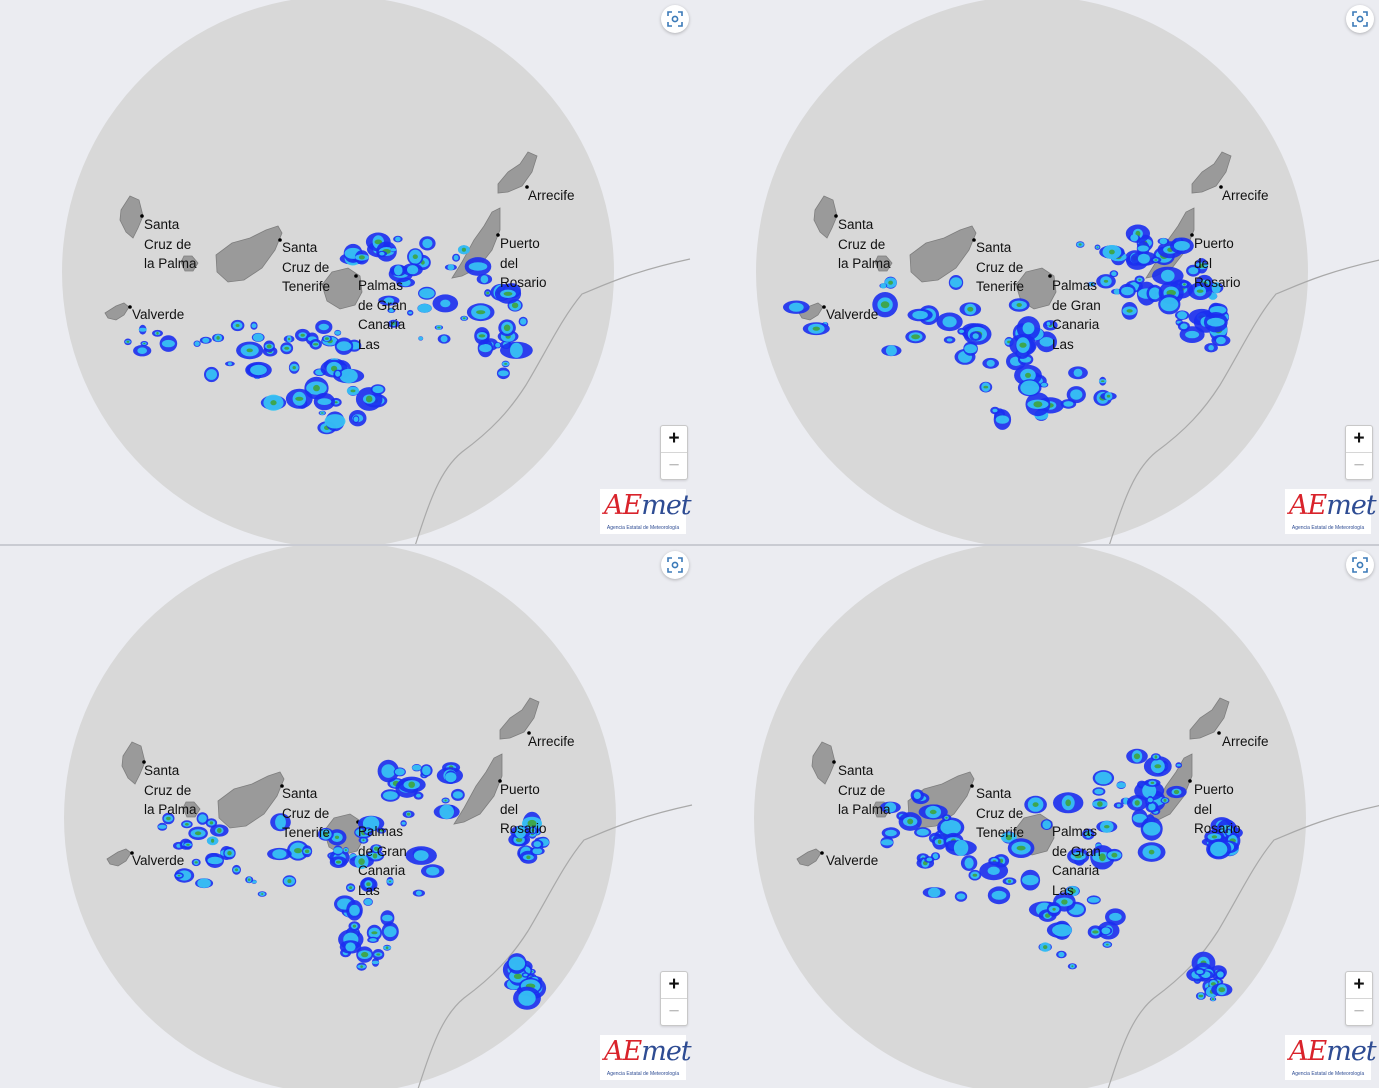  I want to click on precipitation-layer, so click(1061, 875).